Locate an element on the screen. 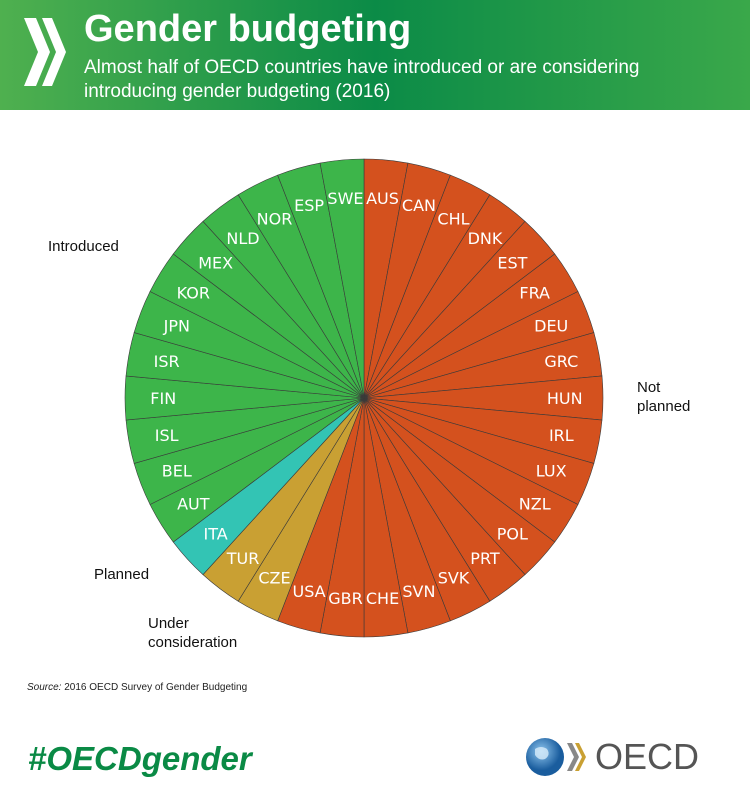 This screenshot has width=750, height=790. slice-label-gbr: GBR is located at coordinates (345, 598).